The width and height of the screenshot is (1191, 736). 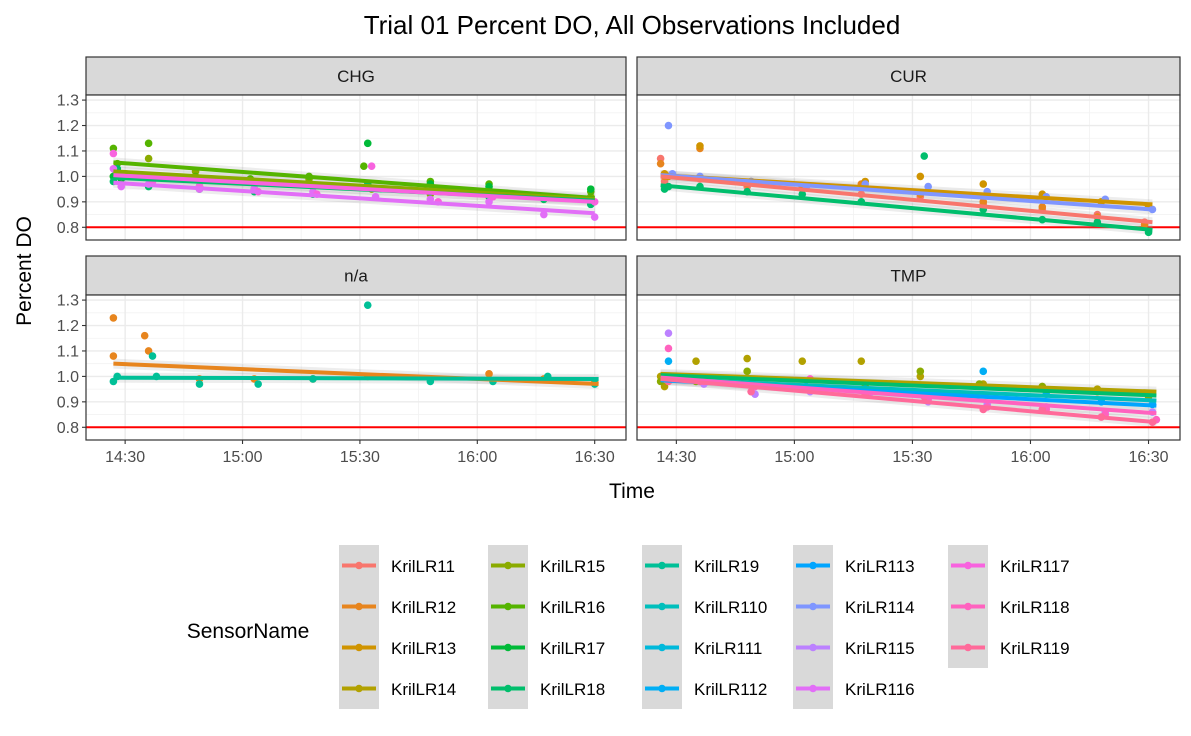 I want to click on facet-strip-label: n/a, so click(x=356, y=276).